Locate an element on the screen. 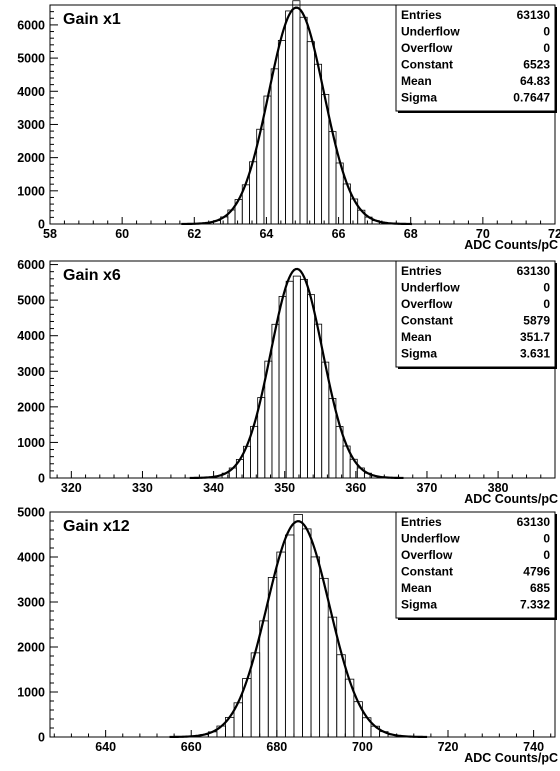 The width and height of the screenshot is (560, 771). x-tick-label: 660 is located at coordinates (191, 747).